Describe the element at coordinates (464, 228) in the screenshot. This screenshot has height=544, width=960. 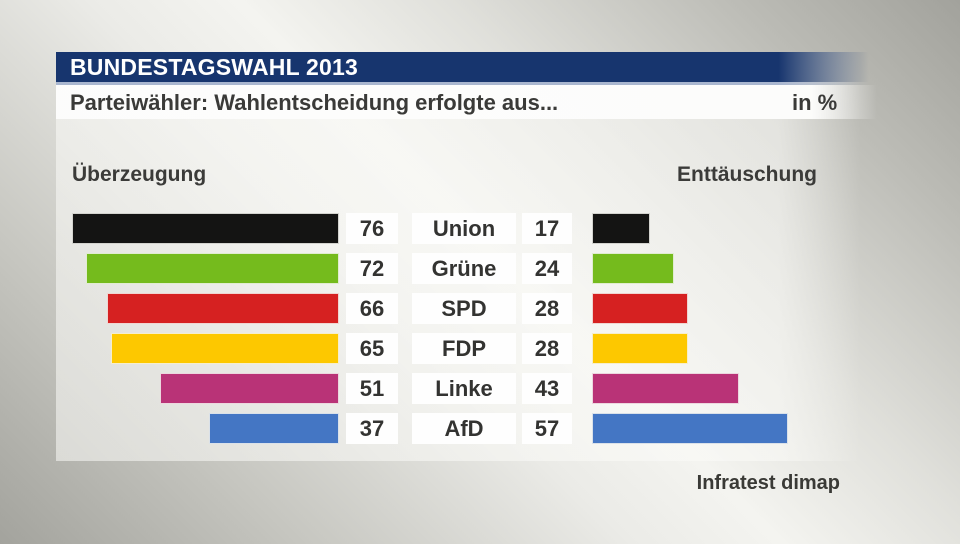
I see `party-label: Union` at that location.